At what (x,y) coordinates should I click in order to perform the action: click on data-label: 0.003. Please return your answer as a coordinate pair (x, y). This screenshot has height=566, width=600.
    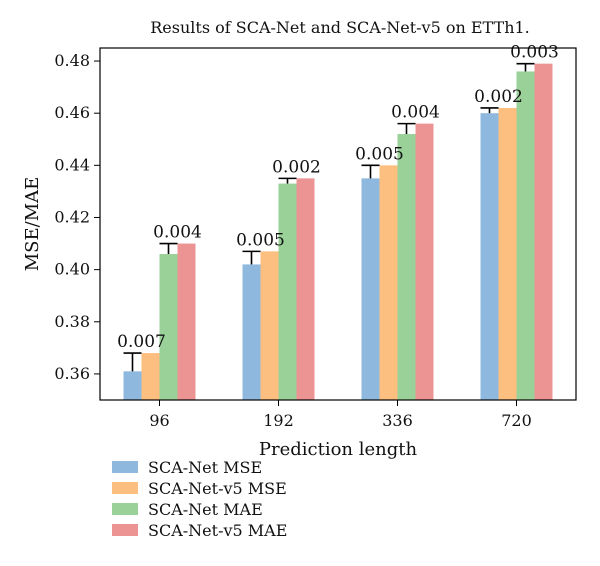
    Looking at the image, I should click on (534, 53).